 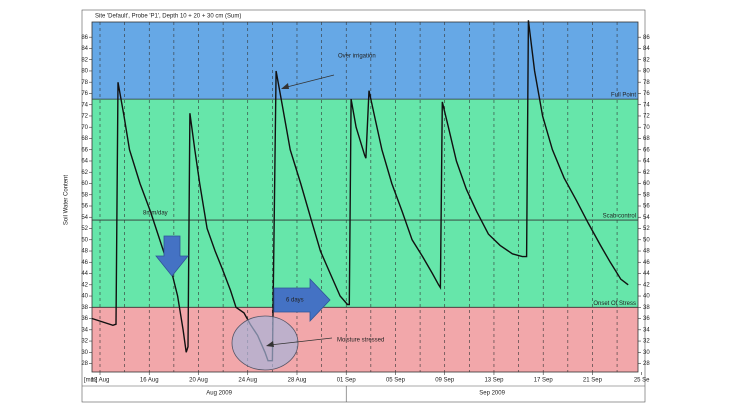 What do you see at coordinates (84, 139) in the screenshot?
I see `y-tick-label: 68` at bounding box center [84, 139].